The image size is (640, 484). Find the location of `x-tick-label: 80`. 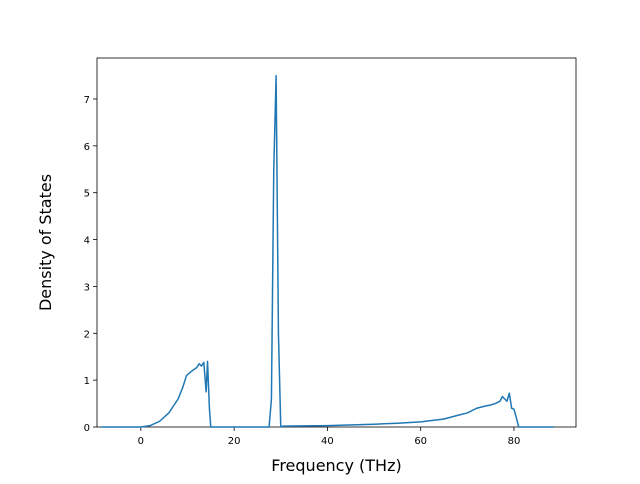

x-tick-label: 80 is located at coordinates (514, 441).